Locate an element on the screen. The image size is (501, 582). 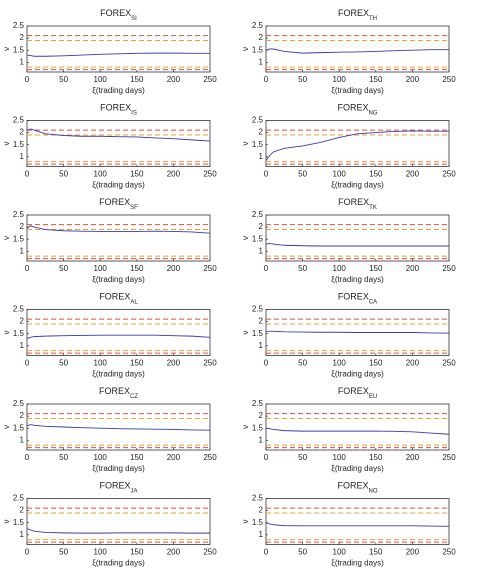
subplot-title: FOREXCZ is located at coordinates (118, 392).